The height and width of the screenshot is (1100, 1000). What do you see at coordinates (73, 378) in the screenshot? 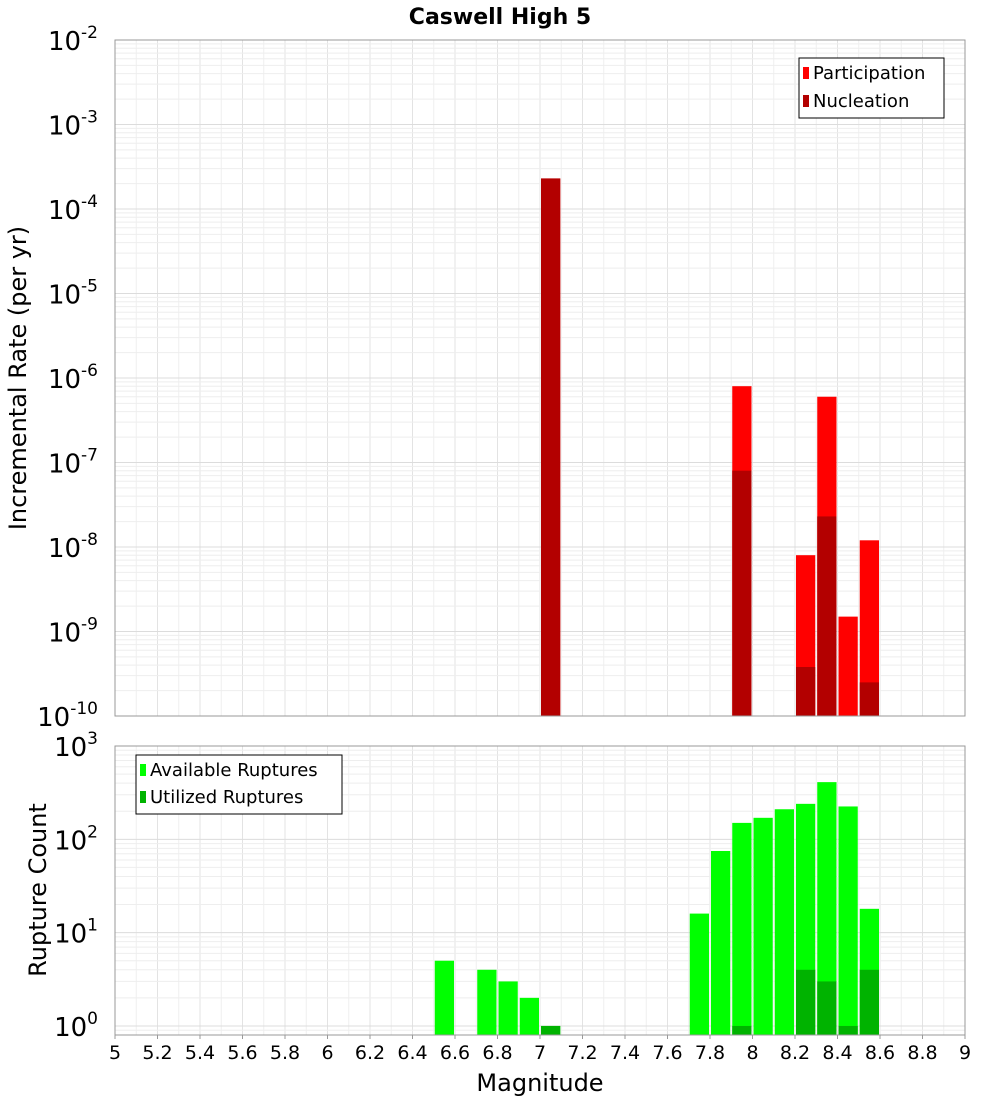
I see `rate-y-tick-label: 10⁻⁶` at bounding box center [73, 378].